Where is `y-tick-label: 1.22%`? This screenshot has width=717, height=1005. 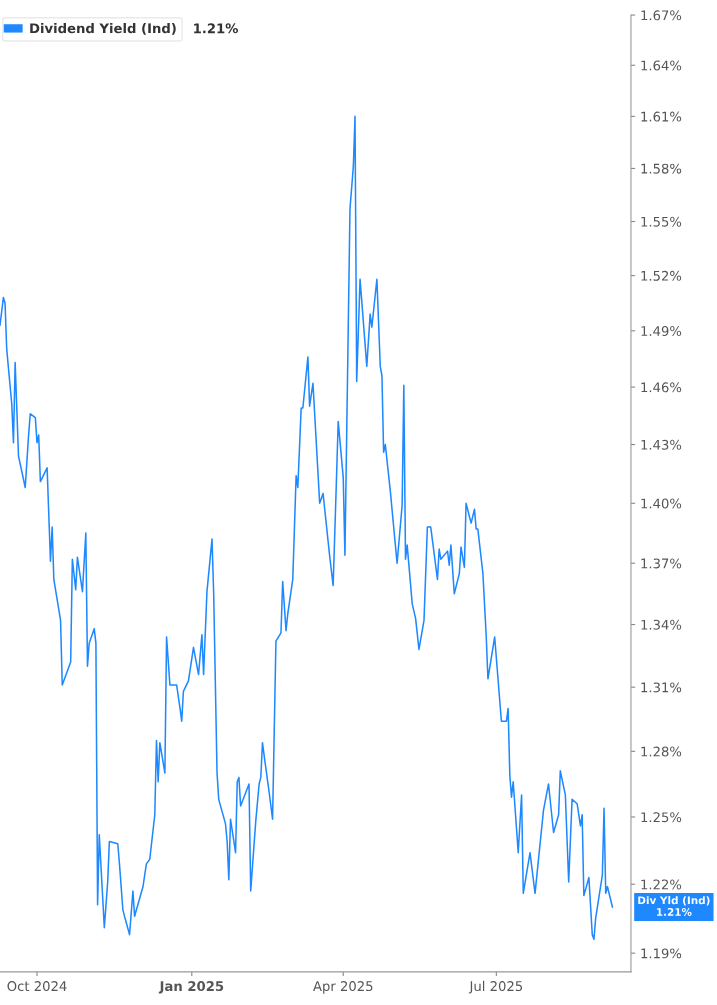
y-tick-label: 1.22% is located at coordinates (661, 884).